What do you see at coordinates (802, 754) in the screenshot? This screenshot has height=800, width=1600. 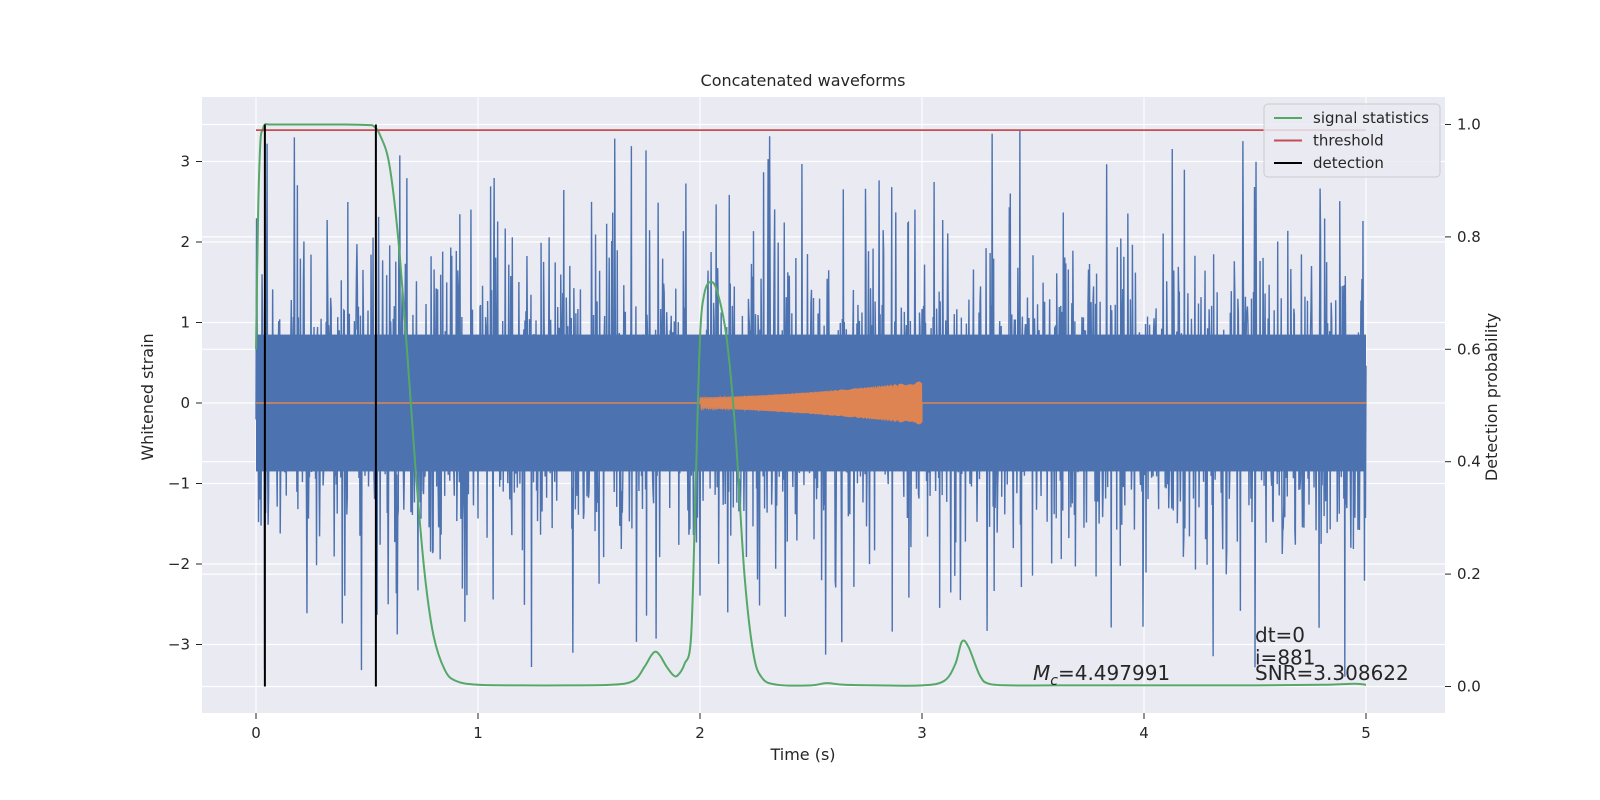 I see `x-axis-label: Time (s)` at bounding box center [802, 754].